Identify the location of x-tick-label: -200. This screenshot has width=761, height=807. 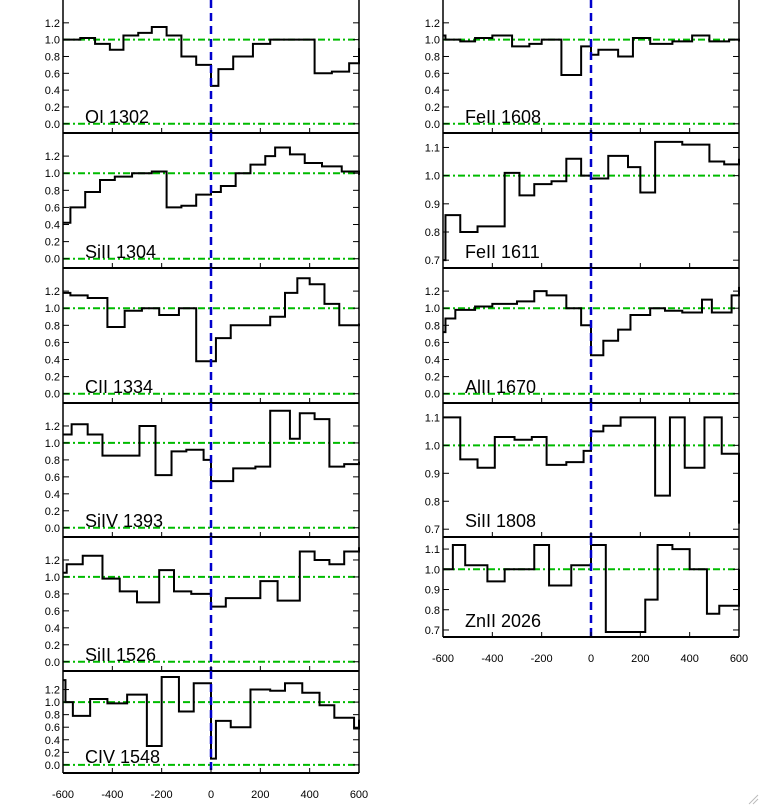
(542, 659).